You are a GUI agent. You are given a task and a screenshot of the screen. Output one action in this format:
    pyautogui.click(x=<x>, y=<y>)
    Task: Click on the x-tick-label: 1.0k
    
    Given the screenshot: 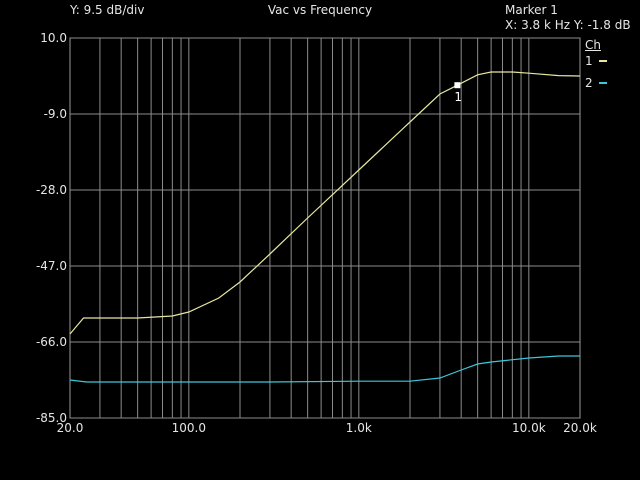 What is the action you would take?
    pyautogui.click(x=359, y=428)
    